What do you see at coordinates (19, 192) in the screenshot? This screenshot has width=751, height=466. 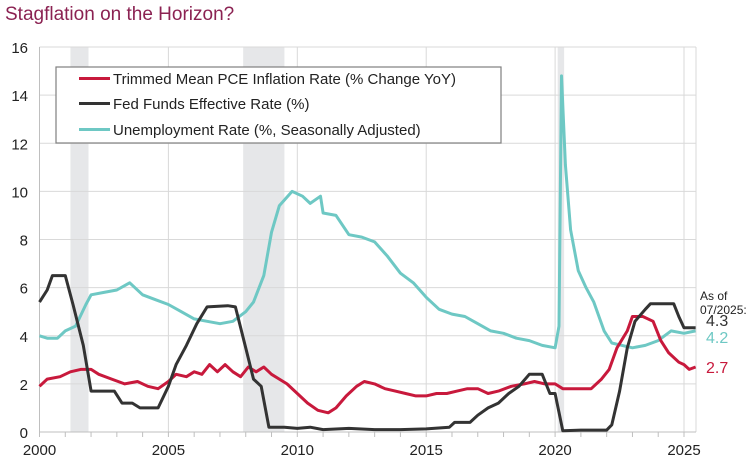 I see `y-tick-label: 10` at bounding box center [19, 192].